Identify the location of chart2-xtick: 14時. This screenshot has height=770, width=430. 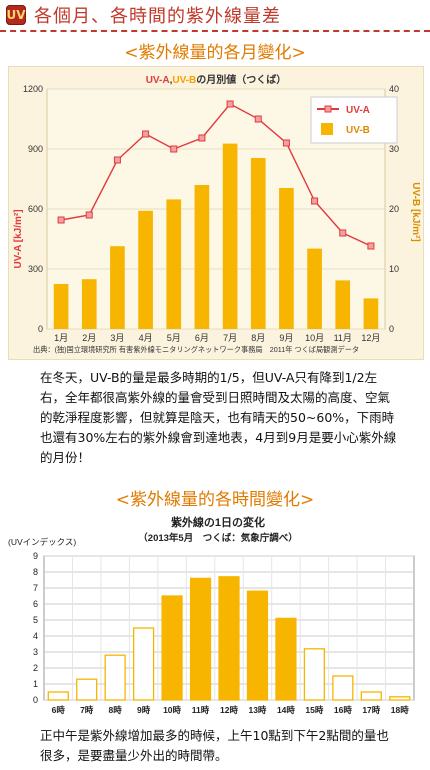
(286, 710).